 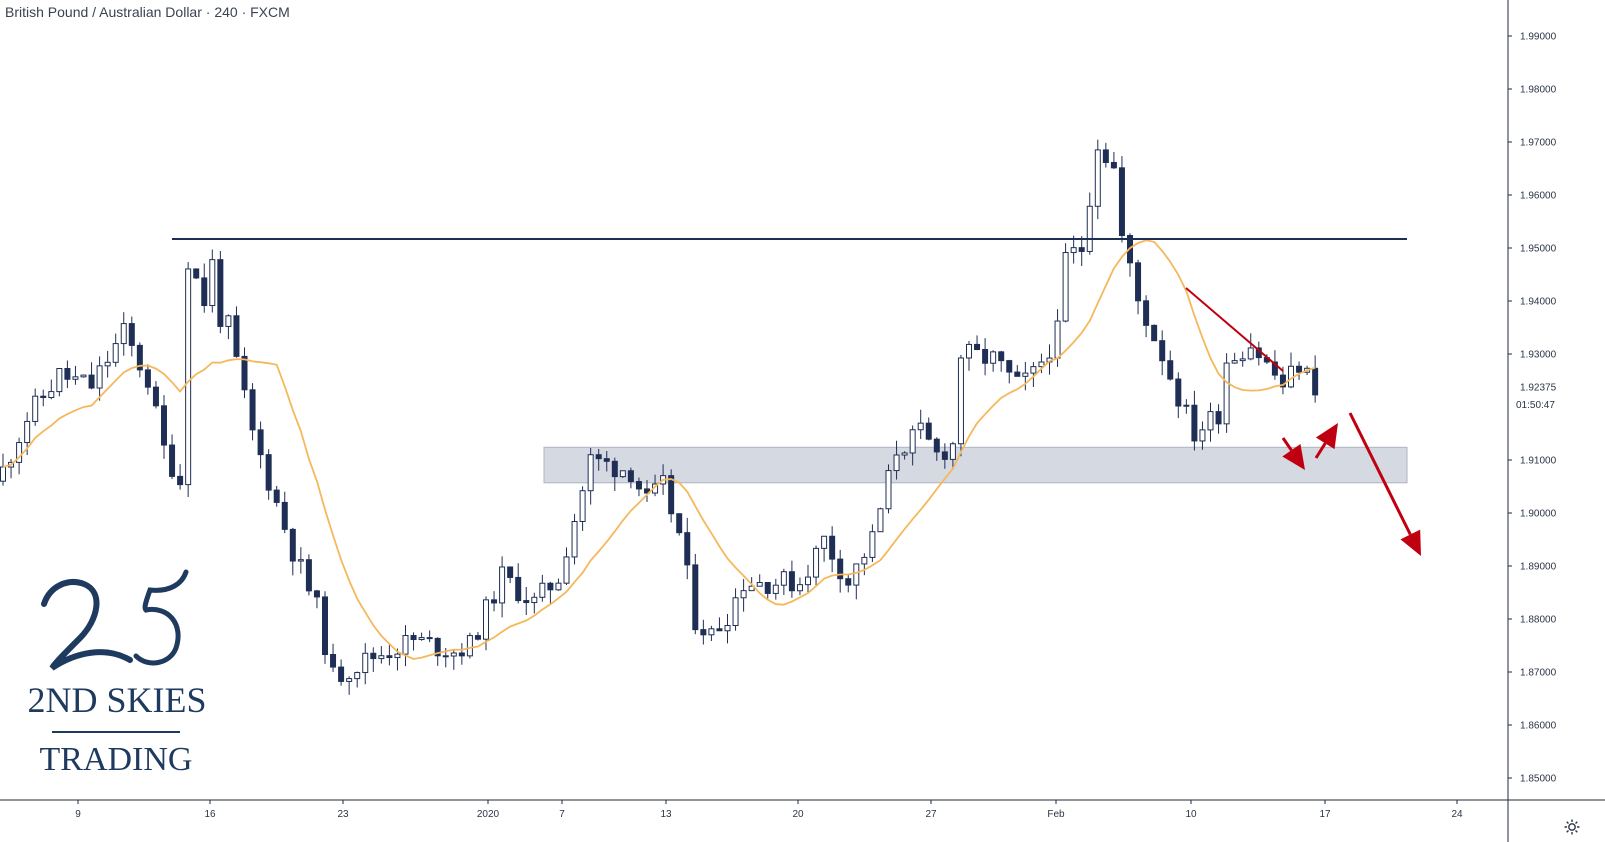 What do you see at coordinates (1538, 302) in the screenshot?
I see `y-tick-label: 1.94000` at bounding box center [1538, 302].